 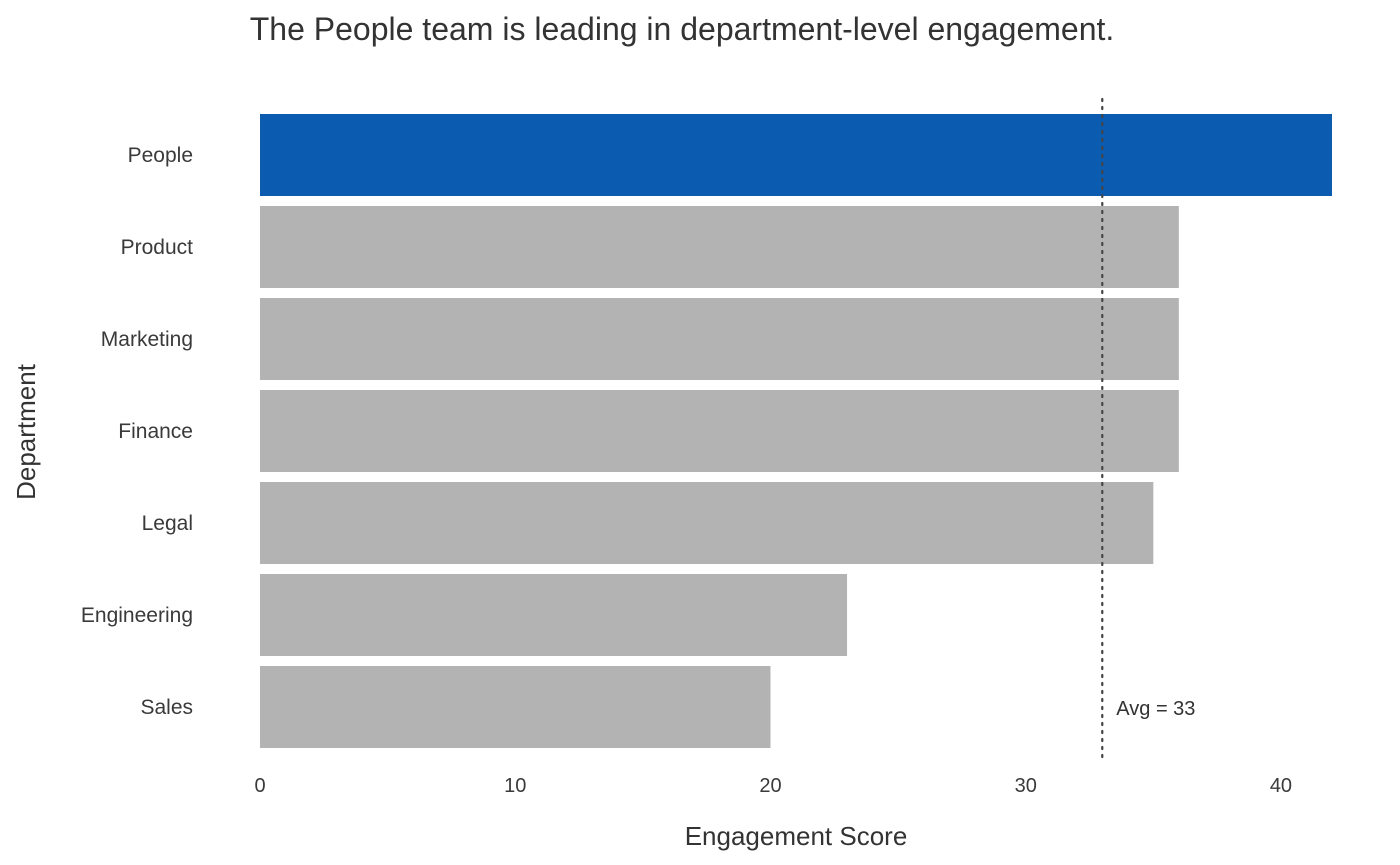 I want to click on category-label-engineering: Engineering, so click(x=137, y=615).